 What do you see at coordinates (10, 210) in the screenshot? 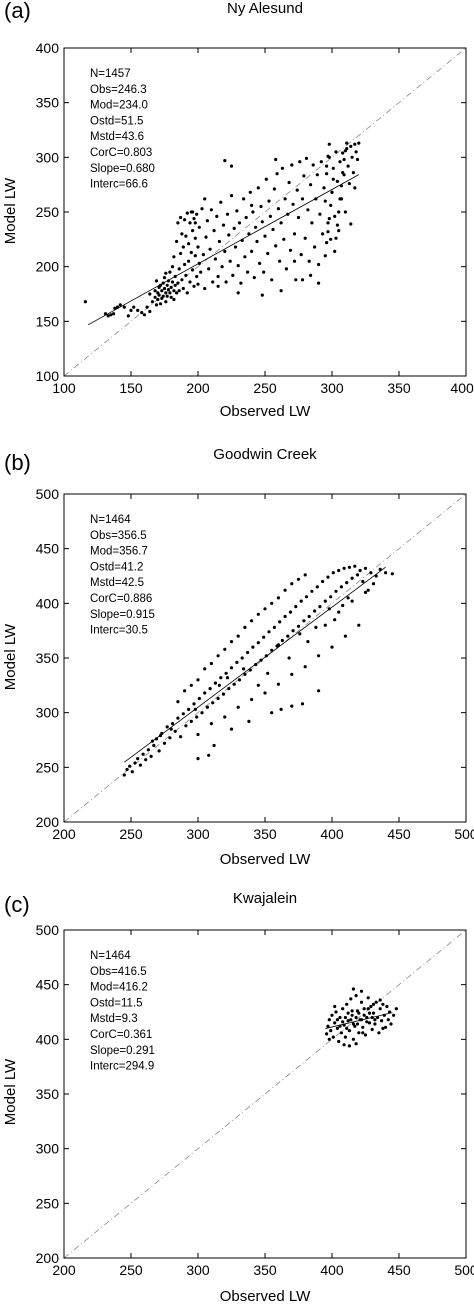
I see `panel-a-ylabel: Model LW` at bounding box center [10, 210].